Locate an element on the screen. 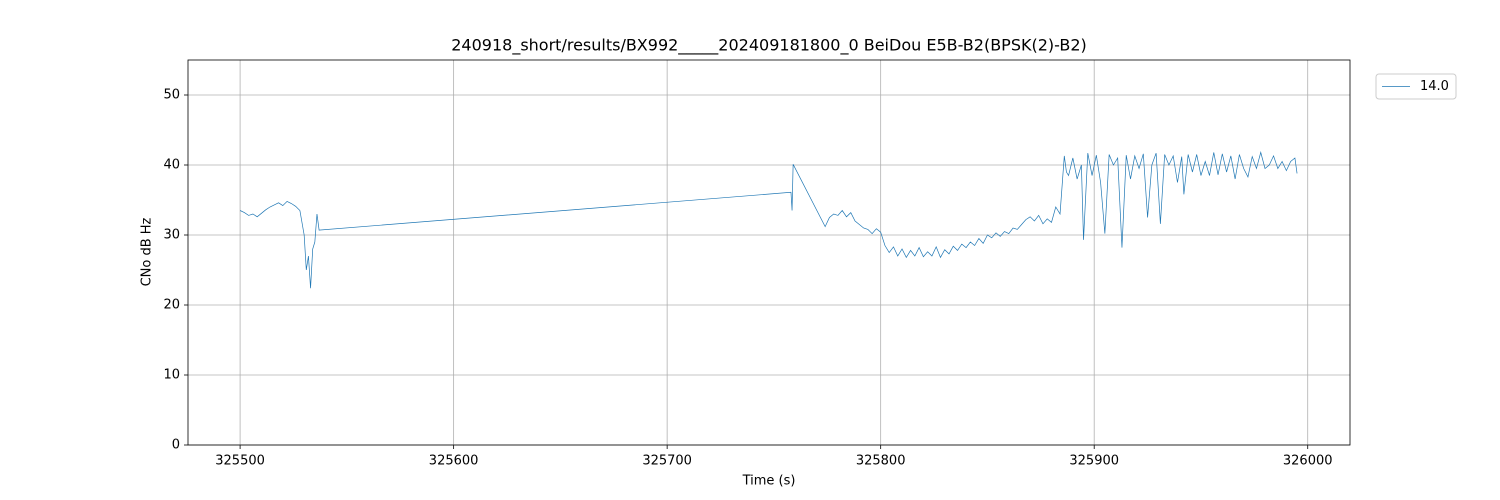  x-tick-label: 325500 is located at coordinates (240, 461).